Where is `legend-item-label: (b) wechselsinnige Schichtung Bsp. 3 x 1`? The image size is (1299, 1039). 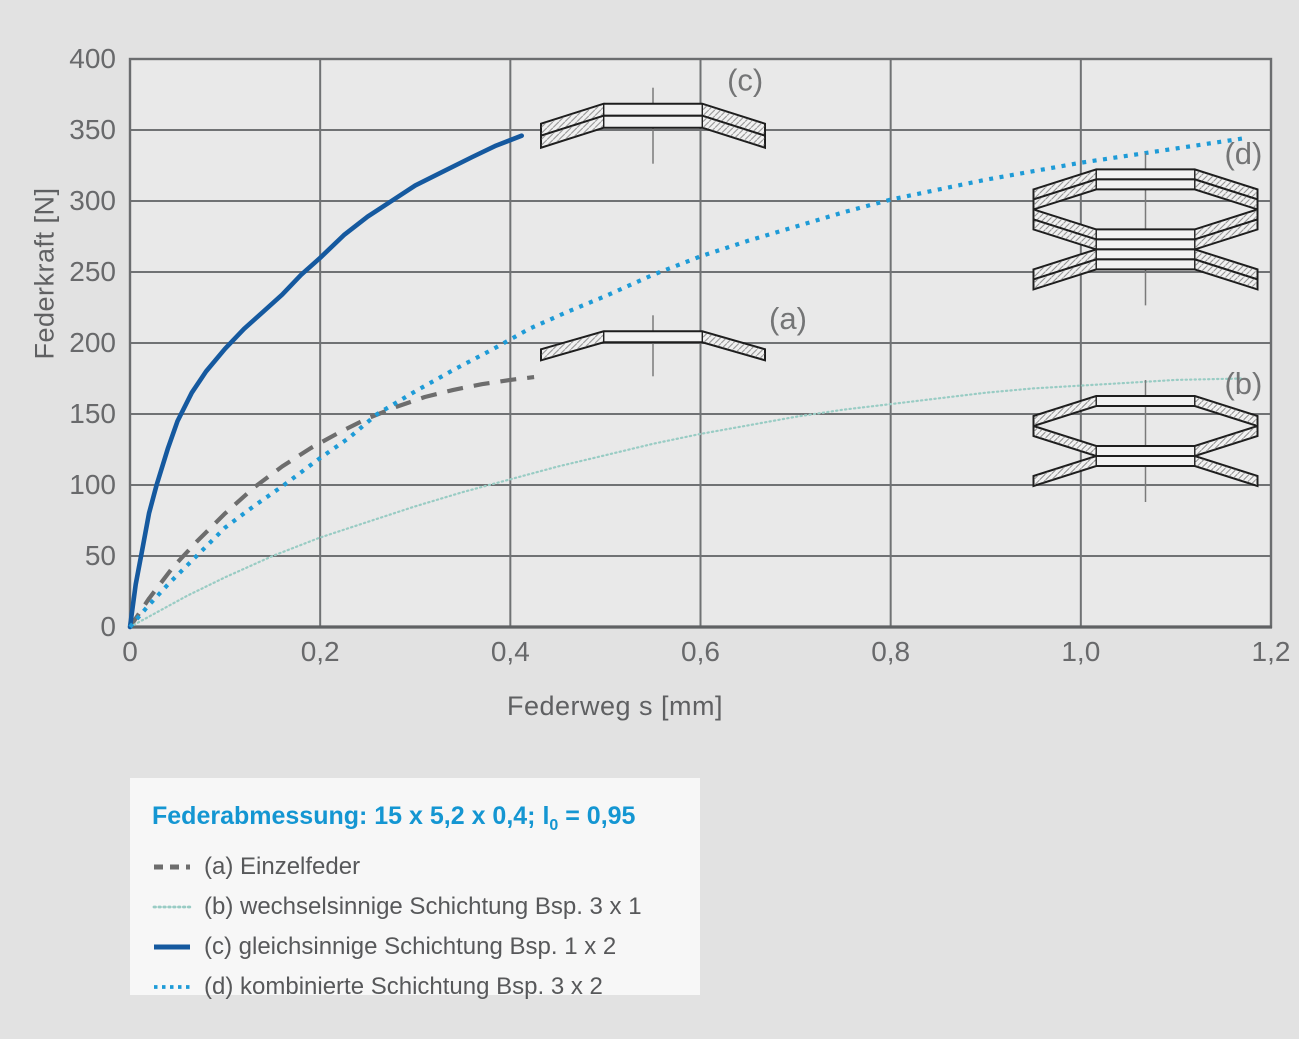 legend-item-label: (b) wechselsinnige Schichtung Bsp. 3 x 1 is located at coordinates (423, 906).